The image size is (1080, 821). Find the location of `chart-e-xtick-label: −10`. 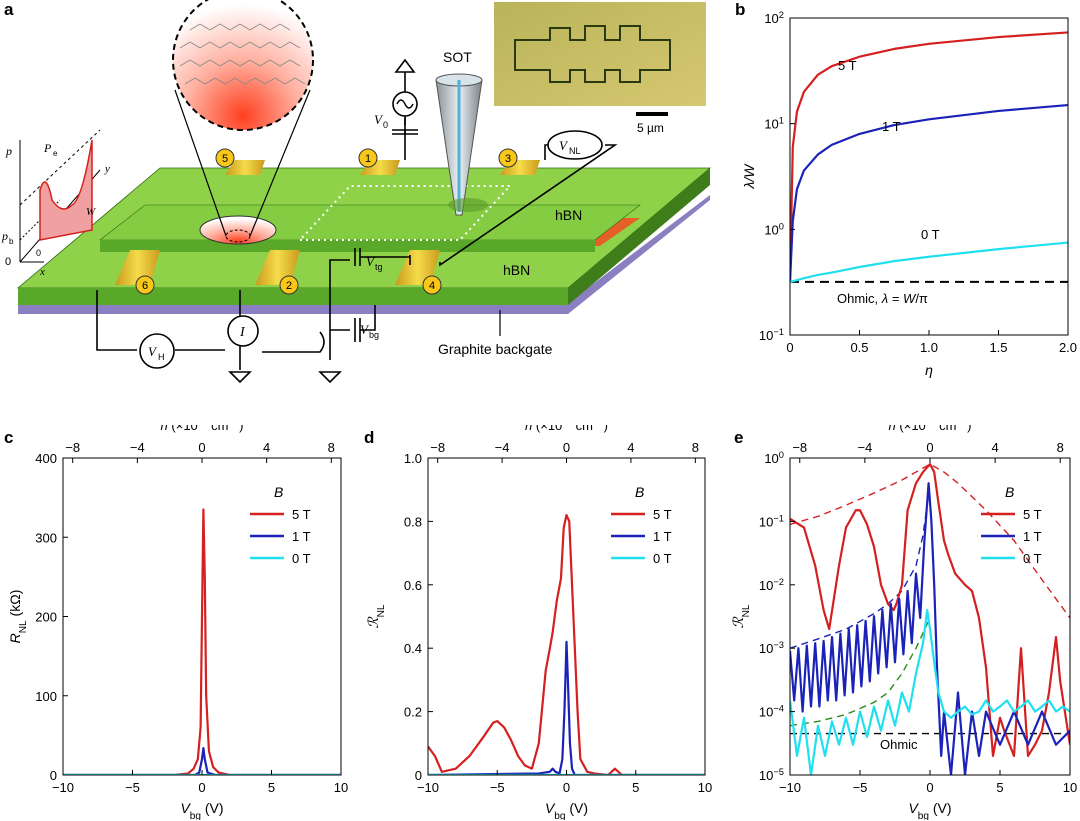

chart-e-xtick-label: −10 is located at coordinates (790, 787).